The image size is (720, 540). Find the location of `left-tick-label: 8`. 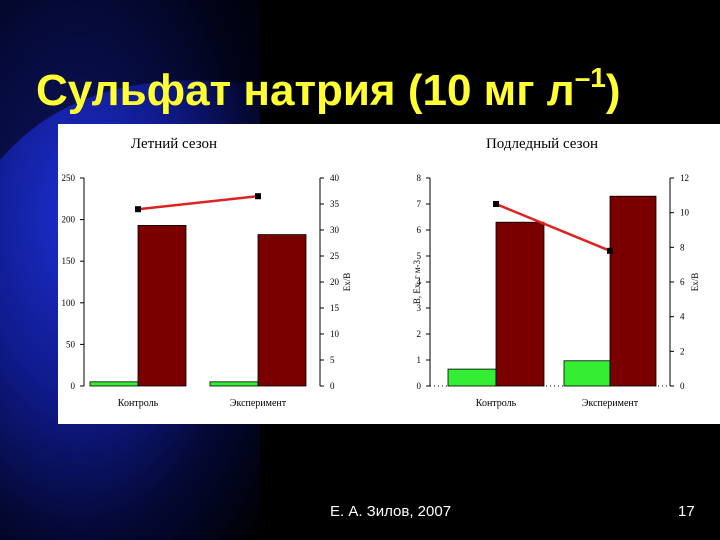

left-tick-label: 8 is located at coordinates (419, 178).